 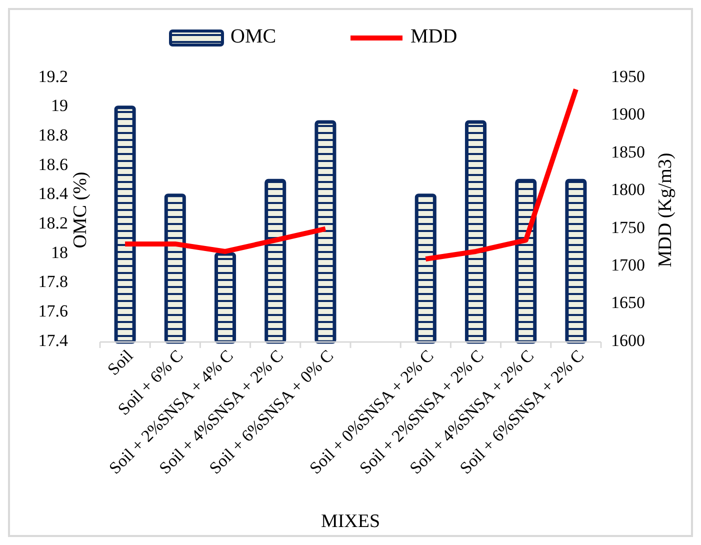 What do you see at coordinates (53, 76) in the screenshot?
I see `y-tick-label: 19.2` at bounding box center [53, 76].